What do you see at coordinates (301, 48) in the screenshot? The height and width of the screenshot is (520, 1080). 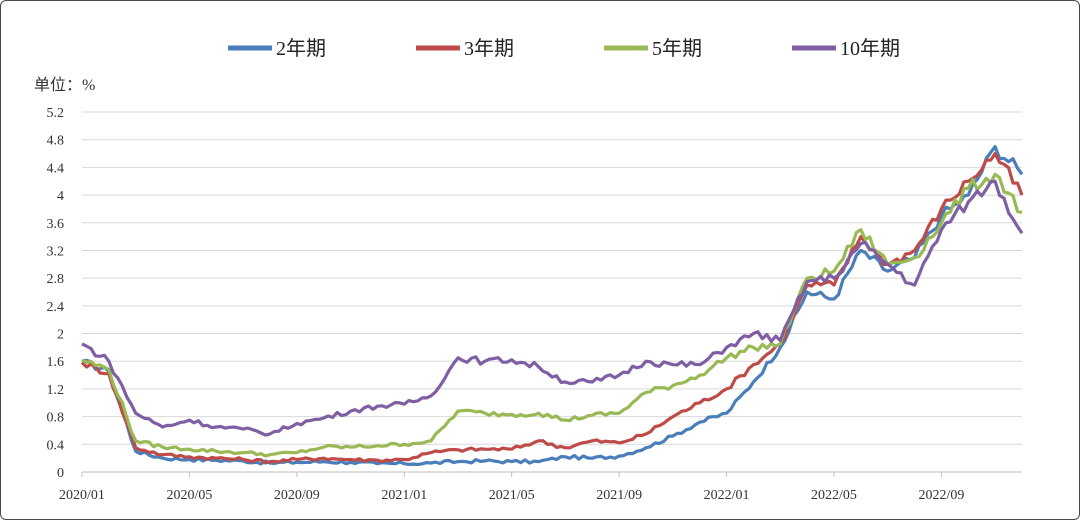 I see `legend-label: 2年期` at bounding box center [301, 48].